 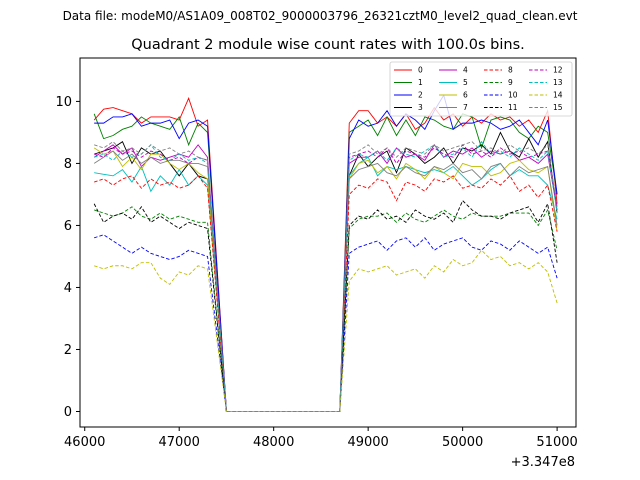 What do you see at coordinates (465, 95) in the screenshot?
I see `legend-label-6: 6` at bounding box center [465, 95].